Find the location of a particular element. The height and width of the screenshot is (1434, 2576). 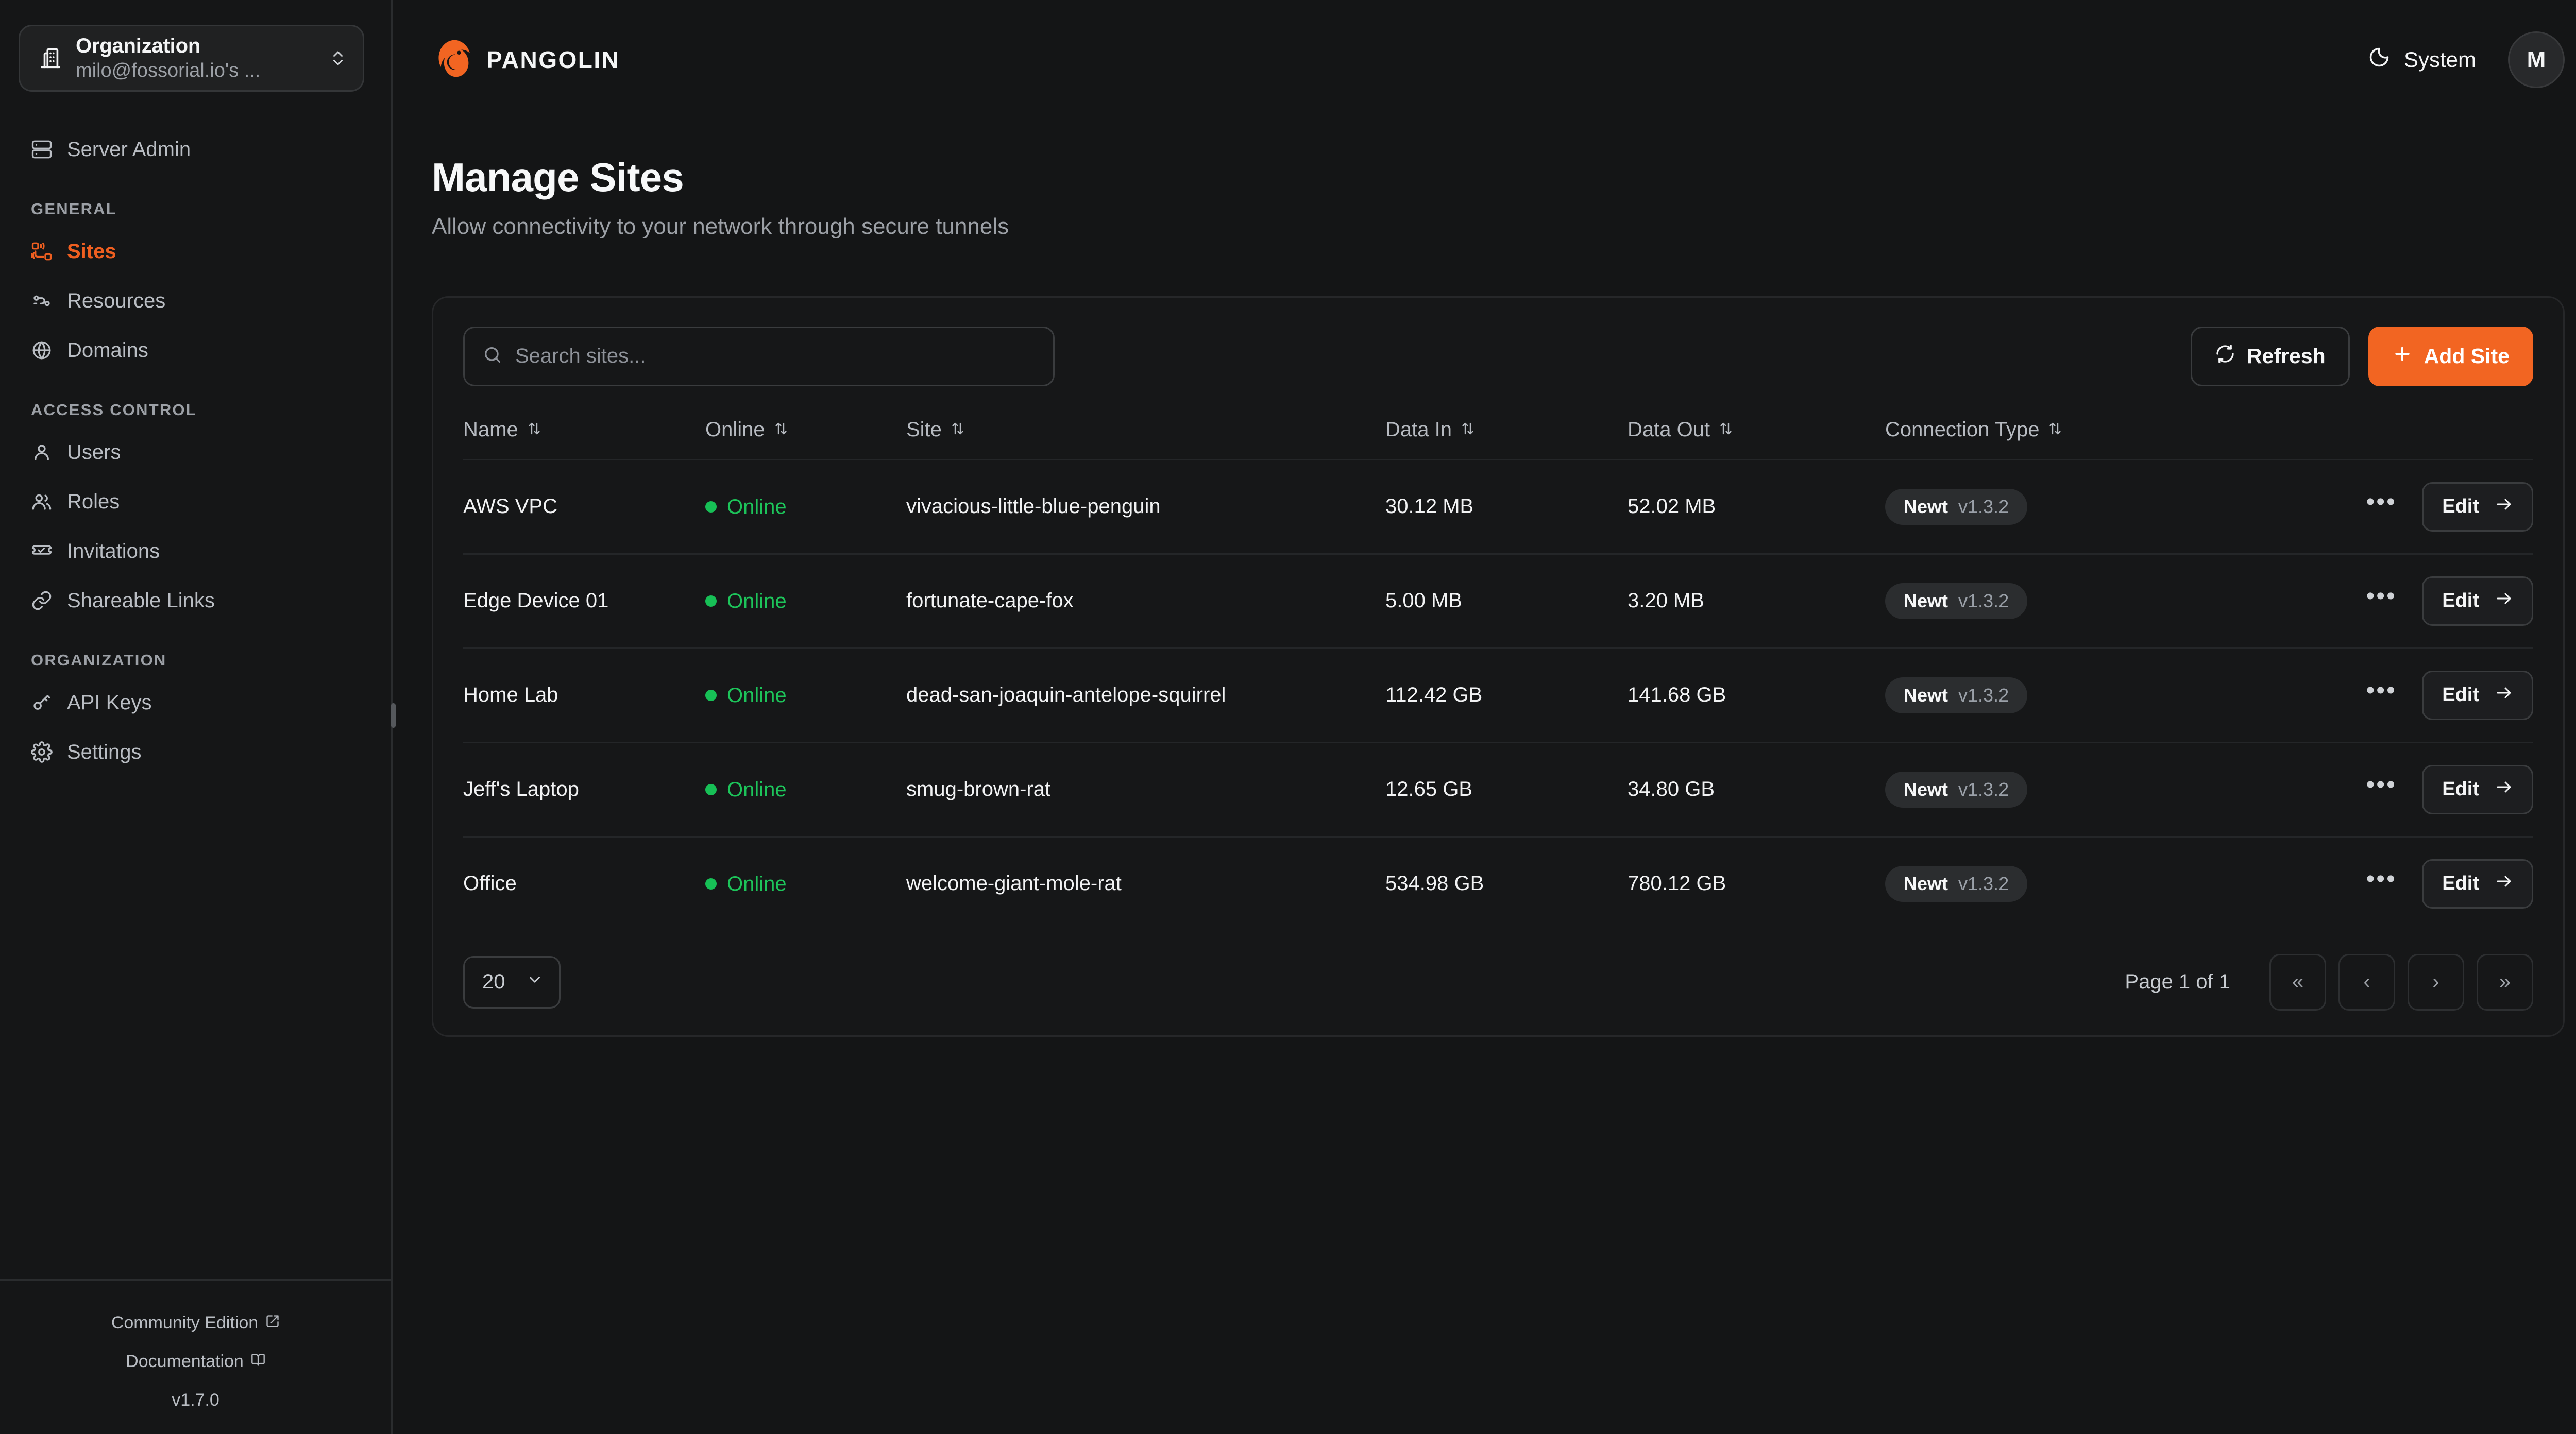

column-header-name: Name is located at coordinates (584, 434).